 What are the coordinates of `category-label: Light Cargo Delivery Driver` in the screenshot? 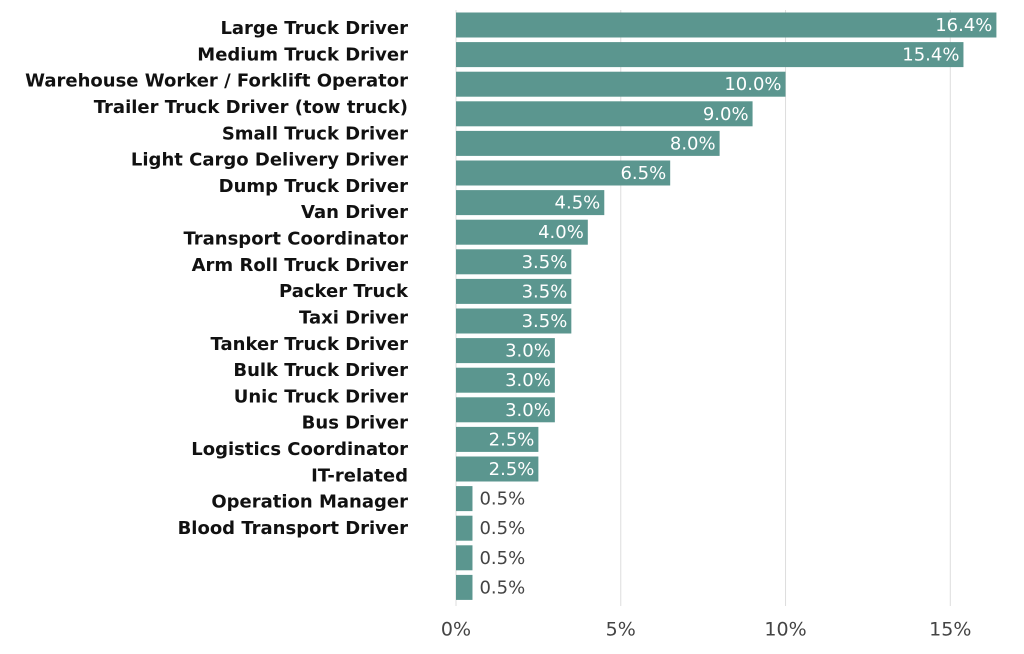 It's located at (269, 160).